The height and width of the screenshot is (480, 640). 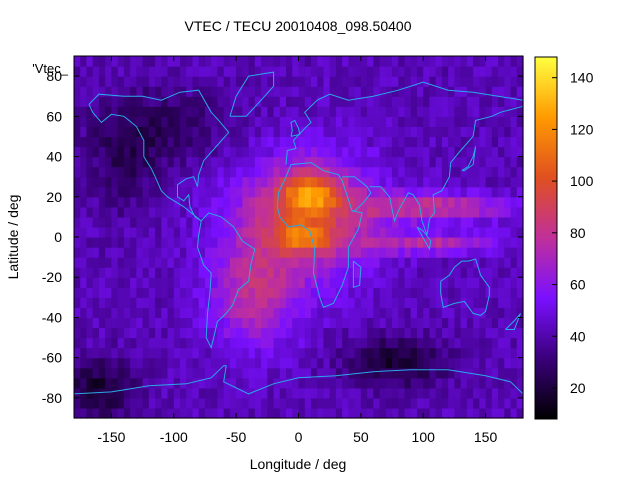 I want to click on y-tick-label: 20, so click(x=54, y=197).